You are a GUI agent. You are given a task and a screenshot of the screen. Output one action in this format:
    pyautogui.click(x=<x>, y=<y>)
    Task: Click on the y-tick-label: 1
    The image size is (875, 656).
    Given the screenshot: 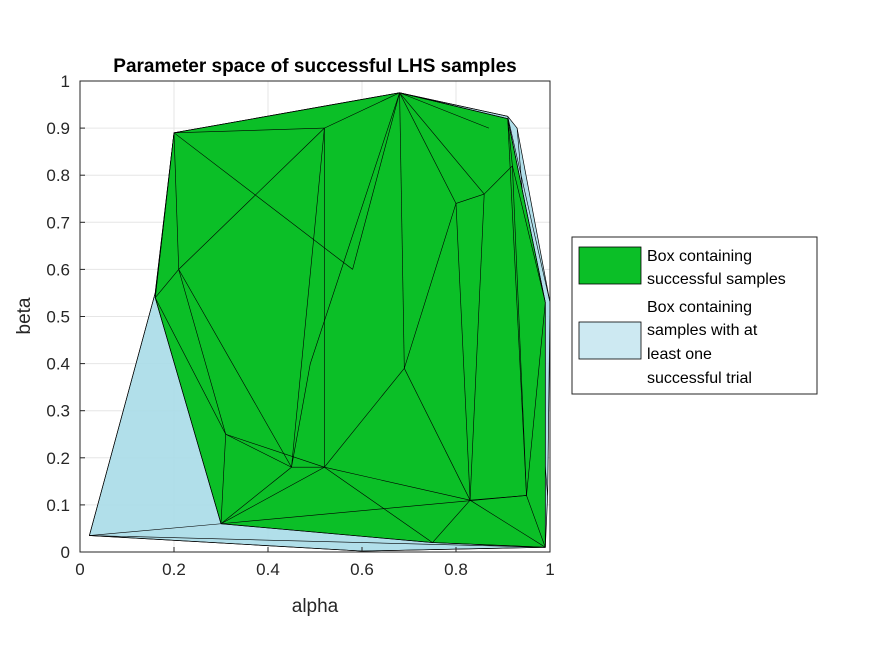 What is the action you would take?
    pyautogui.click(x=65, y=81)
    